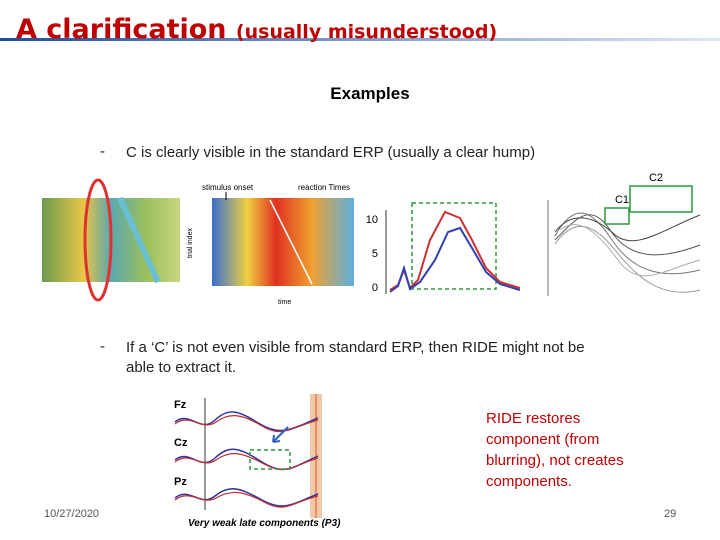 This screenshot has width=720, height=540. What do you see at coordinates (98, 240) in the screenshot?
I see `highlight-ellipse` at bounding box center [98, 240].